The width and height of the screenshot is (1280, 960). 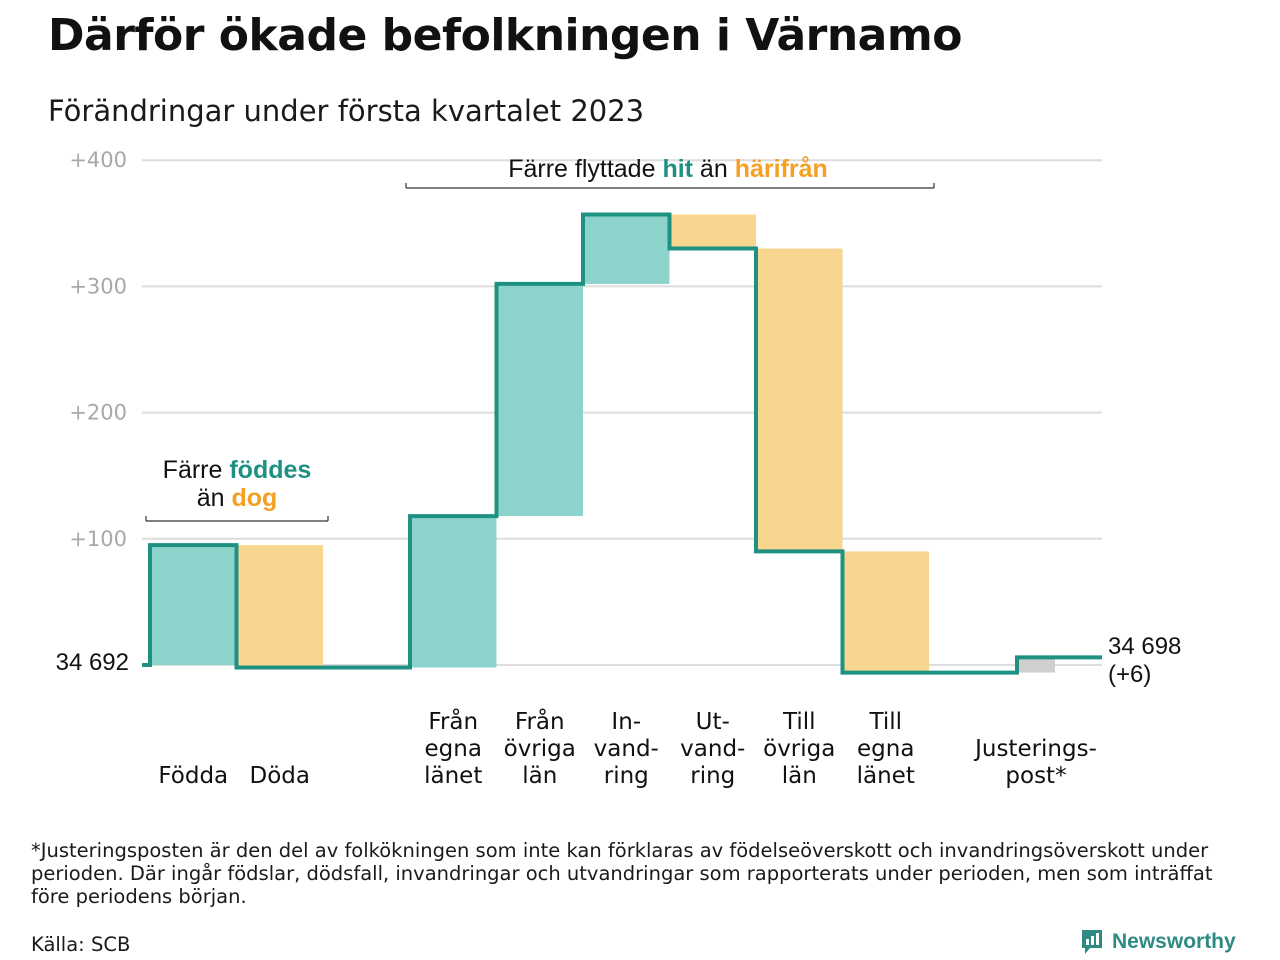 I want to click on brand-logo: Newsworthy, so click(x=1158, y=942).